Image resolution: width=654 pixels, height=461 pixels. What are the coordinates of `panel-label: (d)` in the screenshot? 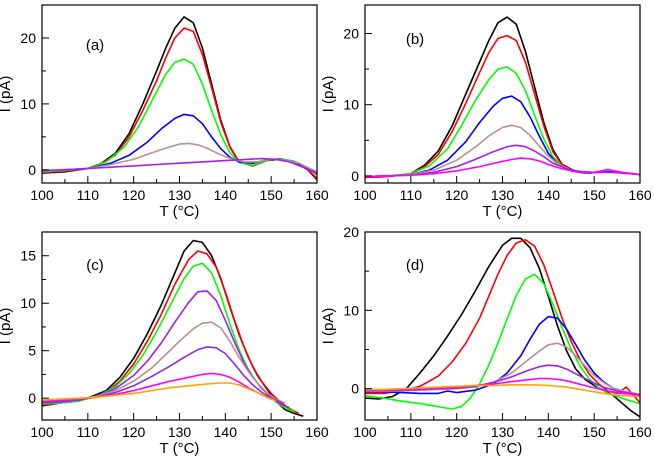 It's located at (415, 265).